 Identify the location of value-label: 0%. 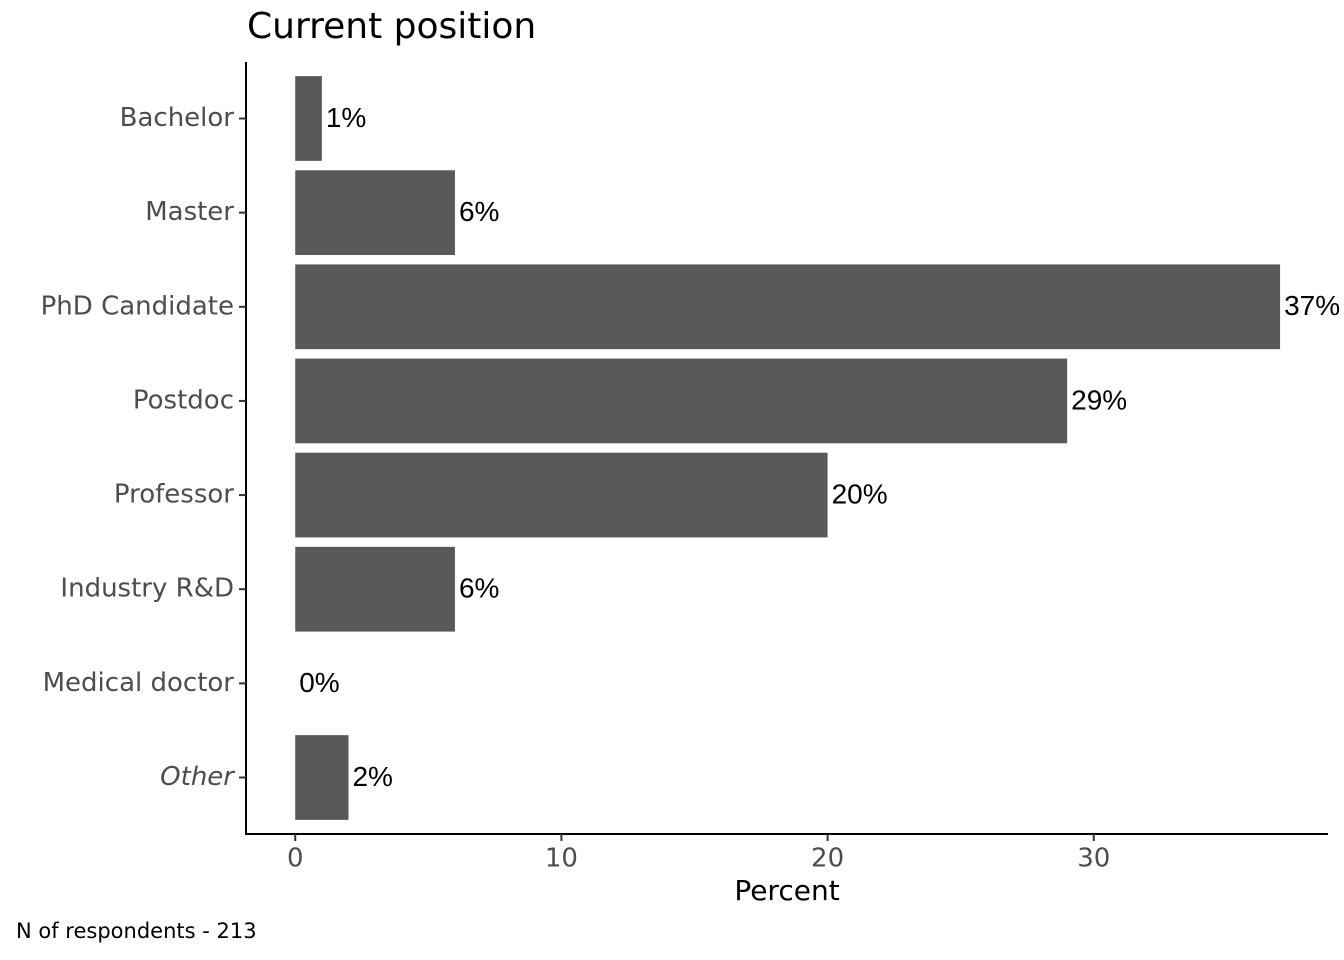
(319, 682).